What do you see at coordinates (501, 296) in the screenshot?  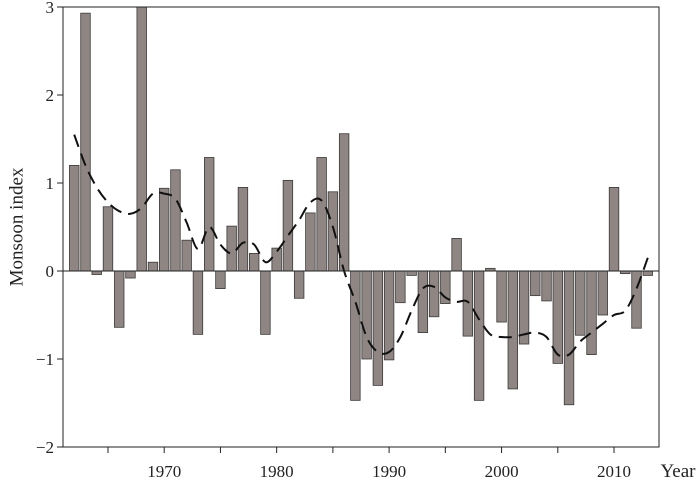 I see `bar-2000` at bounding box center [501, 296].